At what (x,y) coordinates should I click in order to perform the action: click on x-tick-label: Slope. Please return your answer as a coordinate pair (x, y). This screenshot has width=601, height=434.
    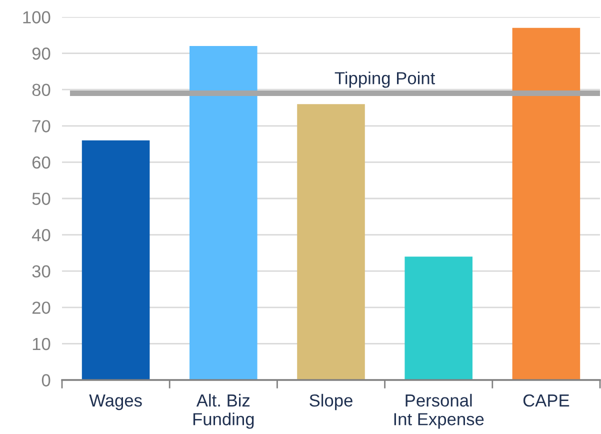
    Looking at the image, I should click on (331, 402).